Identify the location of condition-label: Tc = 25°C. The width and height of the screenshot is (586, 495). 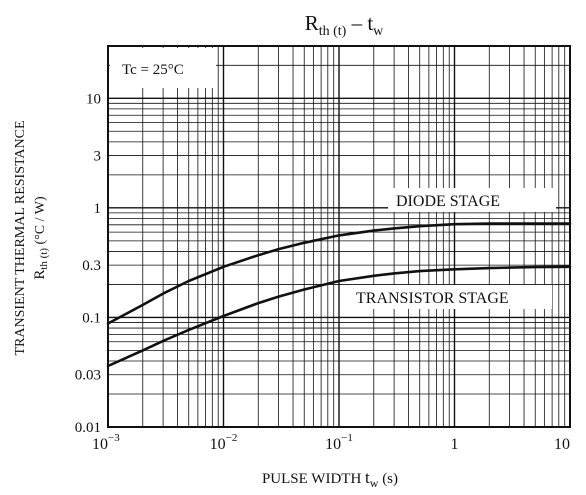
(153, 70).